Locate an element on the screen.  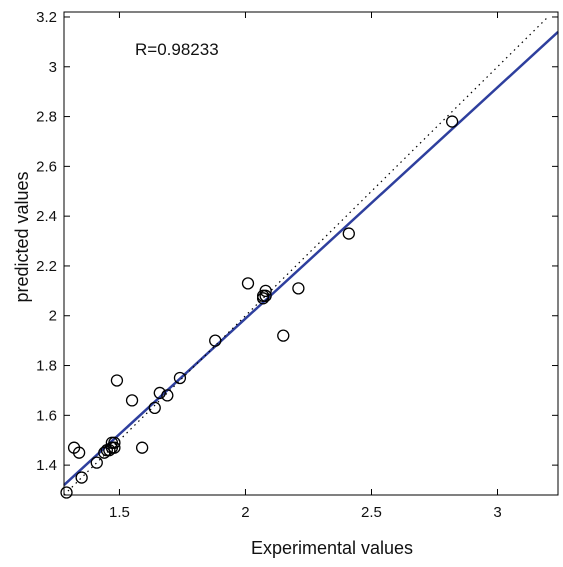
y-tick-label: 2.8 is located at coordinates (46, 117).